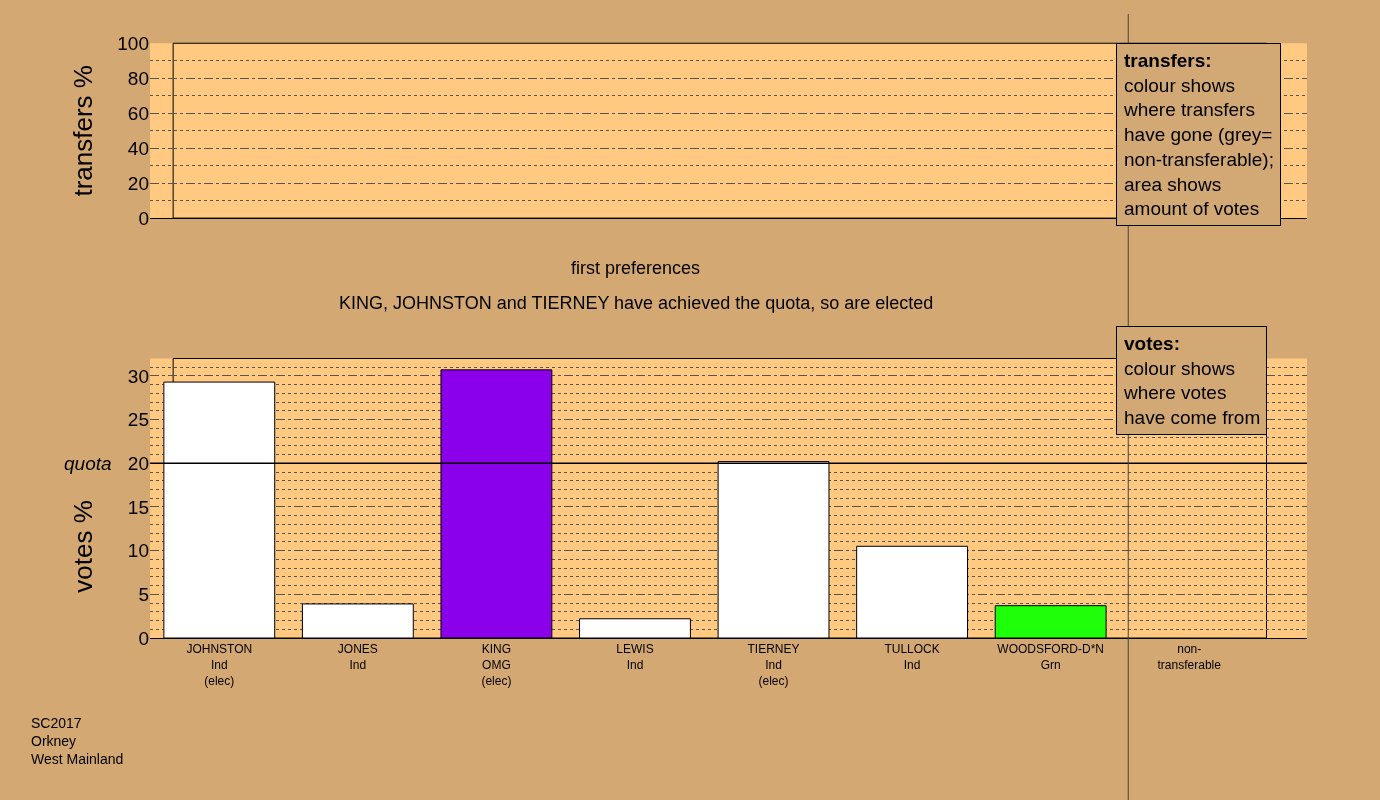 The image size is (1380, 800). Describe the element at coordinates (773, 665) in the screenshot. I see `x-tick-label: TIERNEY Ind (elec)` at that location.